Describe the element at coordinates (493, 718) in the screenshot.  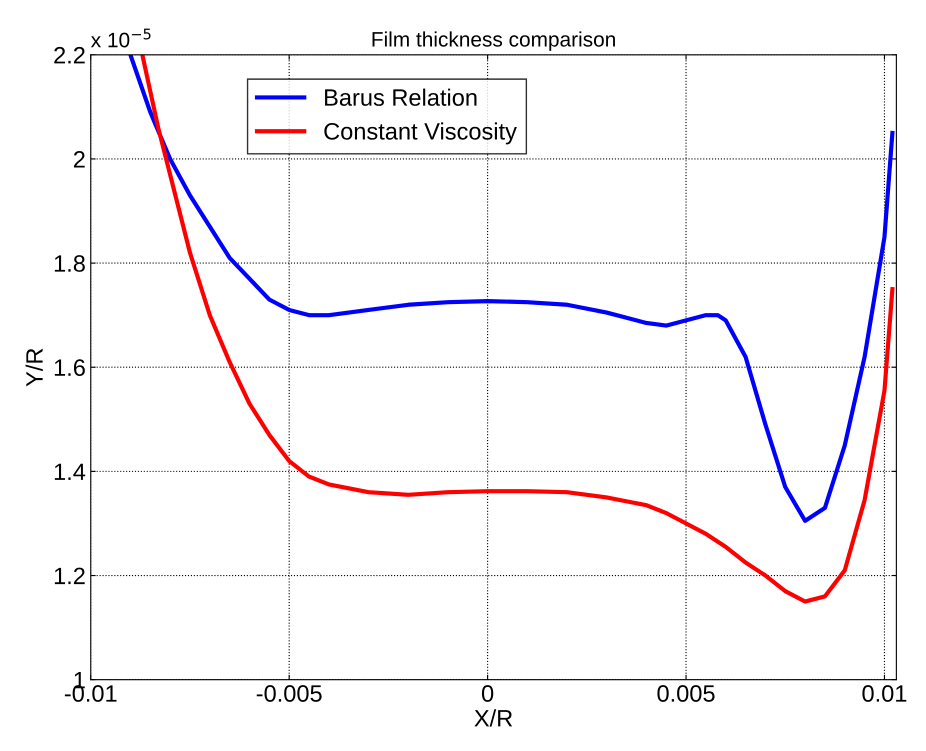
I see `x-axis-title: X/R` at that location.